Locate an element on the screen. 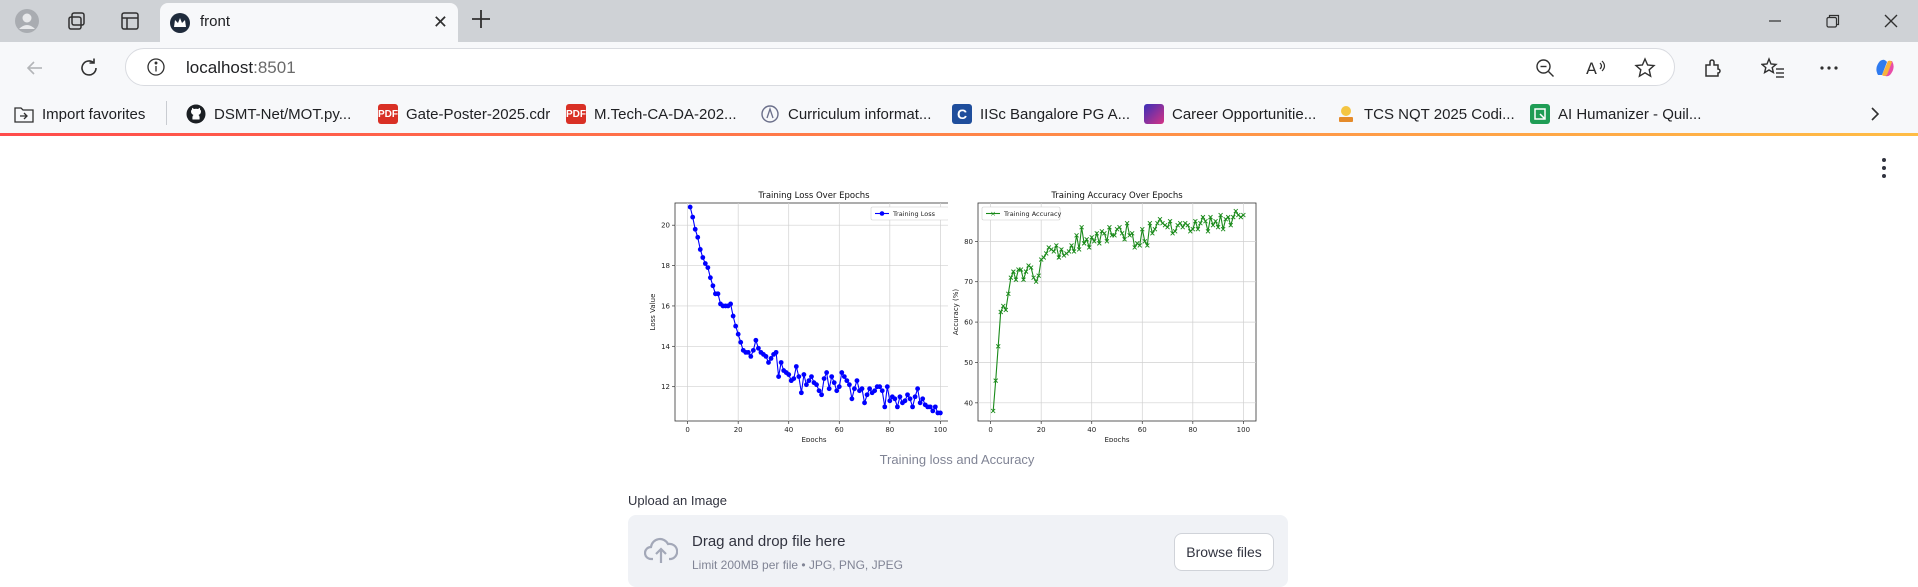 This screenshot has width=1918, height=587. streamlit-crown-icon is located at coordinates (180, 23).